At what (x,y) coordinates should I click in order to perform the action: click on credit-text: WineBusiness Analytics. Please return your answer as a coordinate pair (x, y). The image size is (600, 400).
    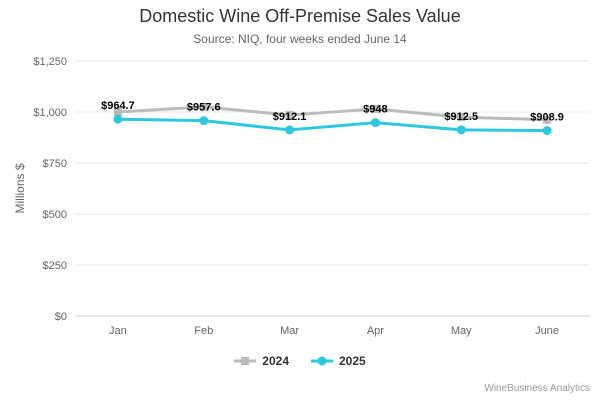
    Looking at the image, I should click on (537, 388).